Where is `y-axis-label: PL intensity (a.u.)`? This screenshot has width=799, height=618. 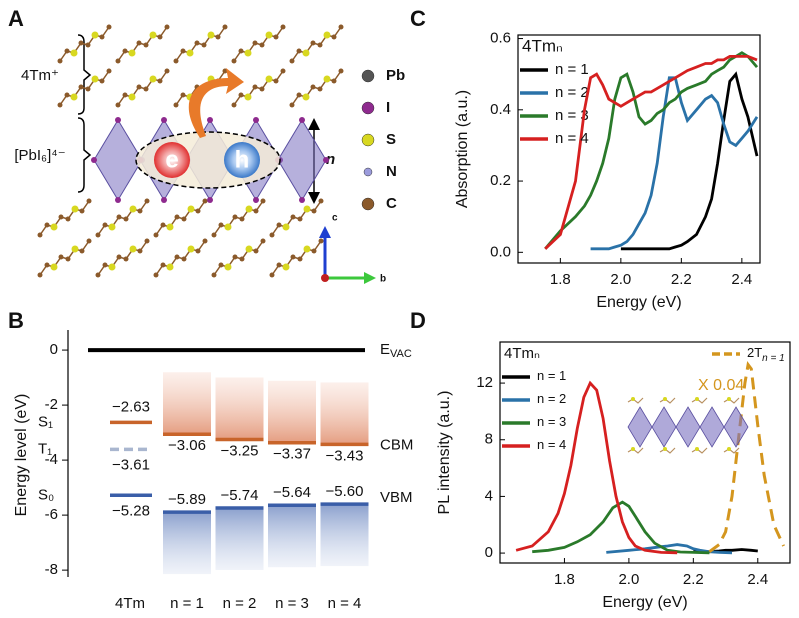
y-axis-label: PL intensity (a.u.) is located at coordinates (444, 453).